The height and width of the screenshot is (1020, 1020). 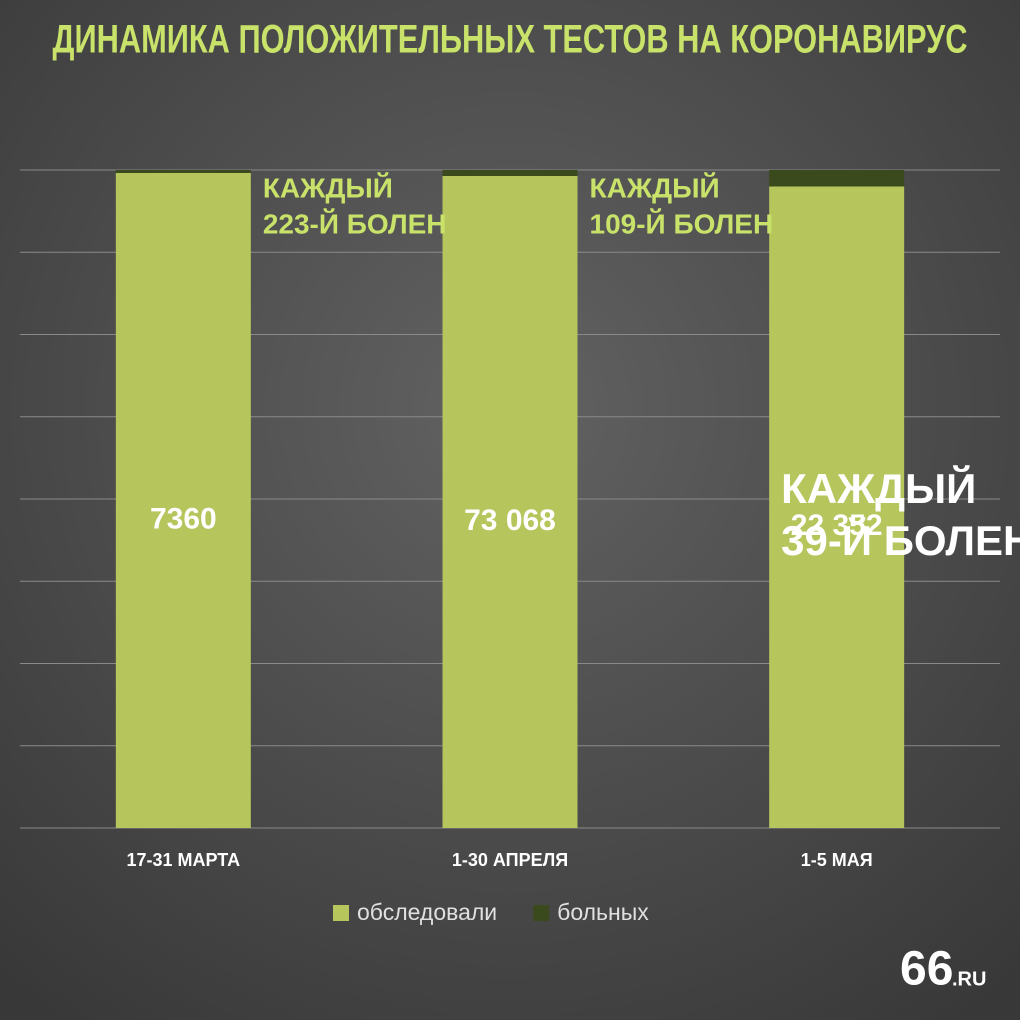 What do you see at coordinates (837, 376) in the screenshot?
I see `value-label: 574` at bounding box center [837, 376].